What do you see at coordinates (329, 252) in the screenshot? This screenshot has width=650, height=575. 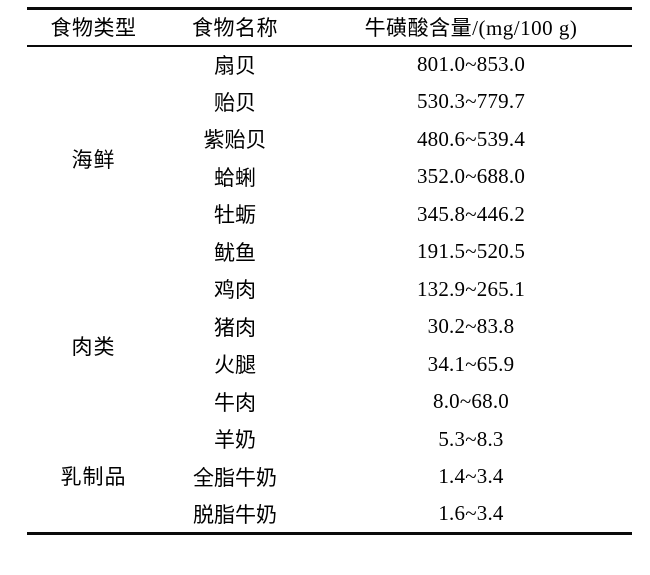 I see `table-row: 鱿鱼 191.5~520.5` at bounding box center [329, 252].